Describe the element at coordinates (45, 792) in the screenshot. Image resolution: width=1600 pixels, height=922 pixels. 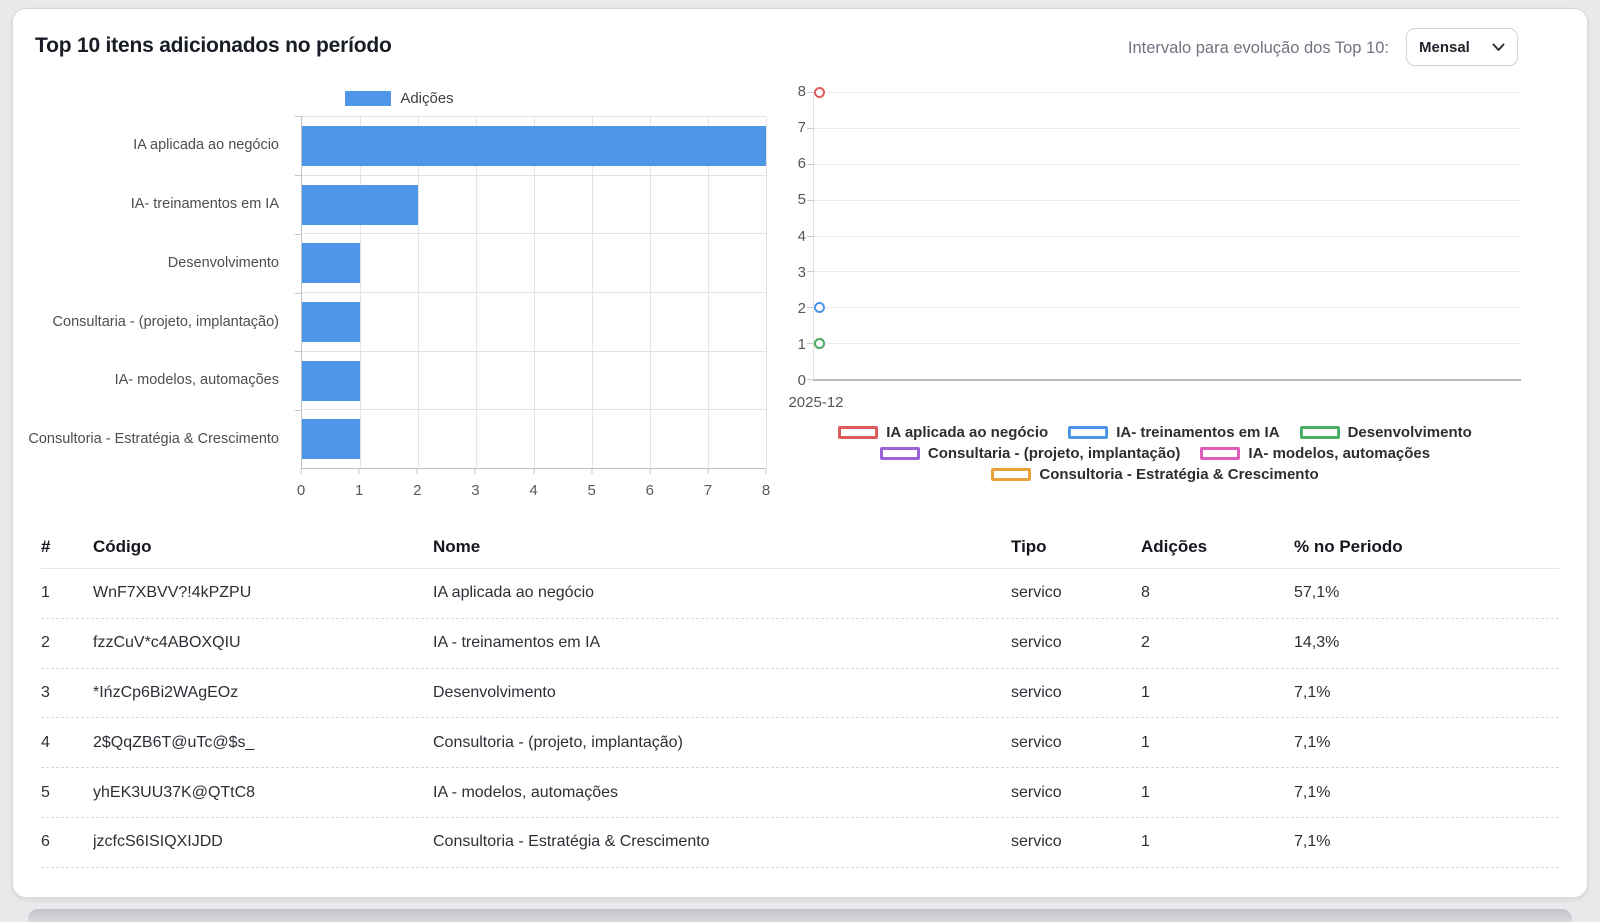
I see `cell-n: 5` at that location.